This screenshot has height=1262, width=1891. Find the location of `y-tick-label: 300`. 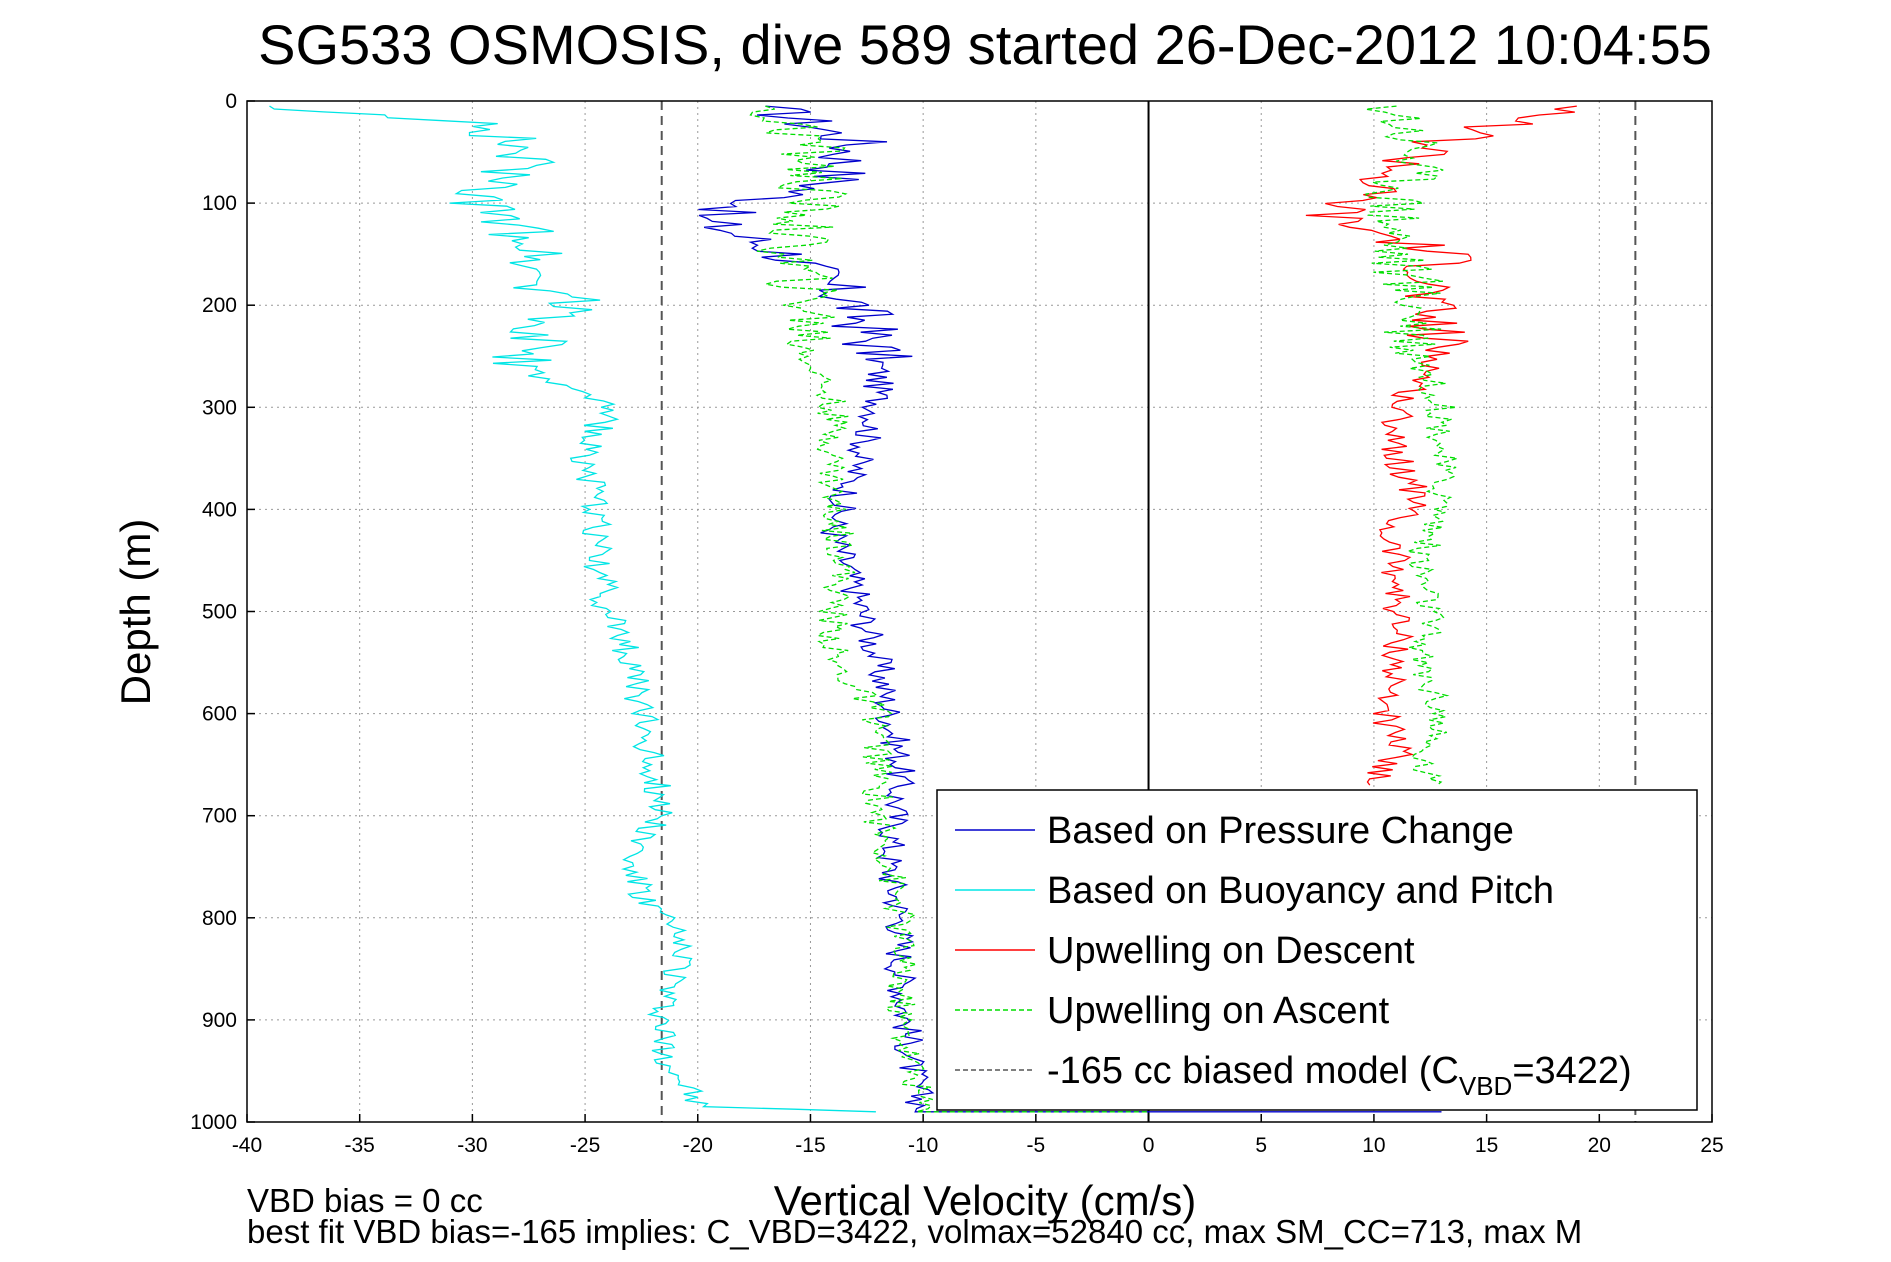

y-tick-label: 300 is located at coordinates (219, 407).